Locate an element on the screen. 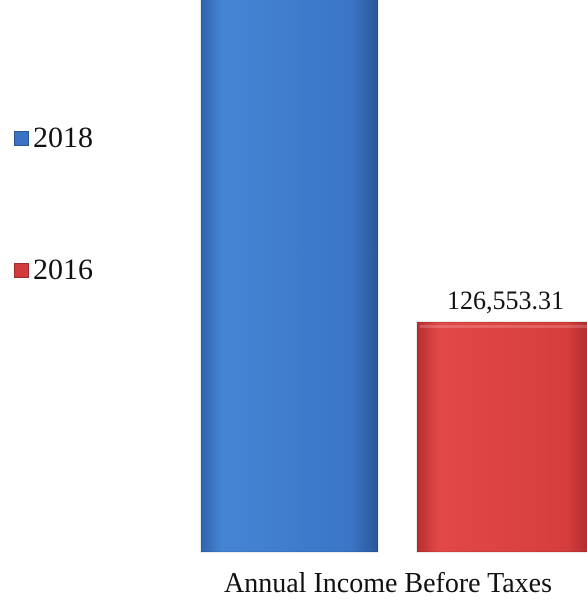  legend-item-2016: 2016 is located at coordinates (53, 270).